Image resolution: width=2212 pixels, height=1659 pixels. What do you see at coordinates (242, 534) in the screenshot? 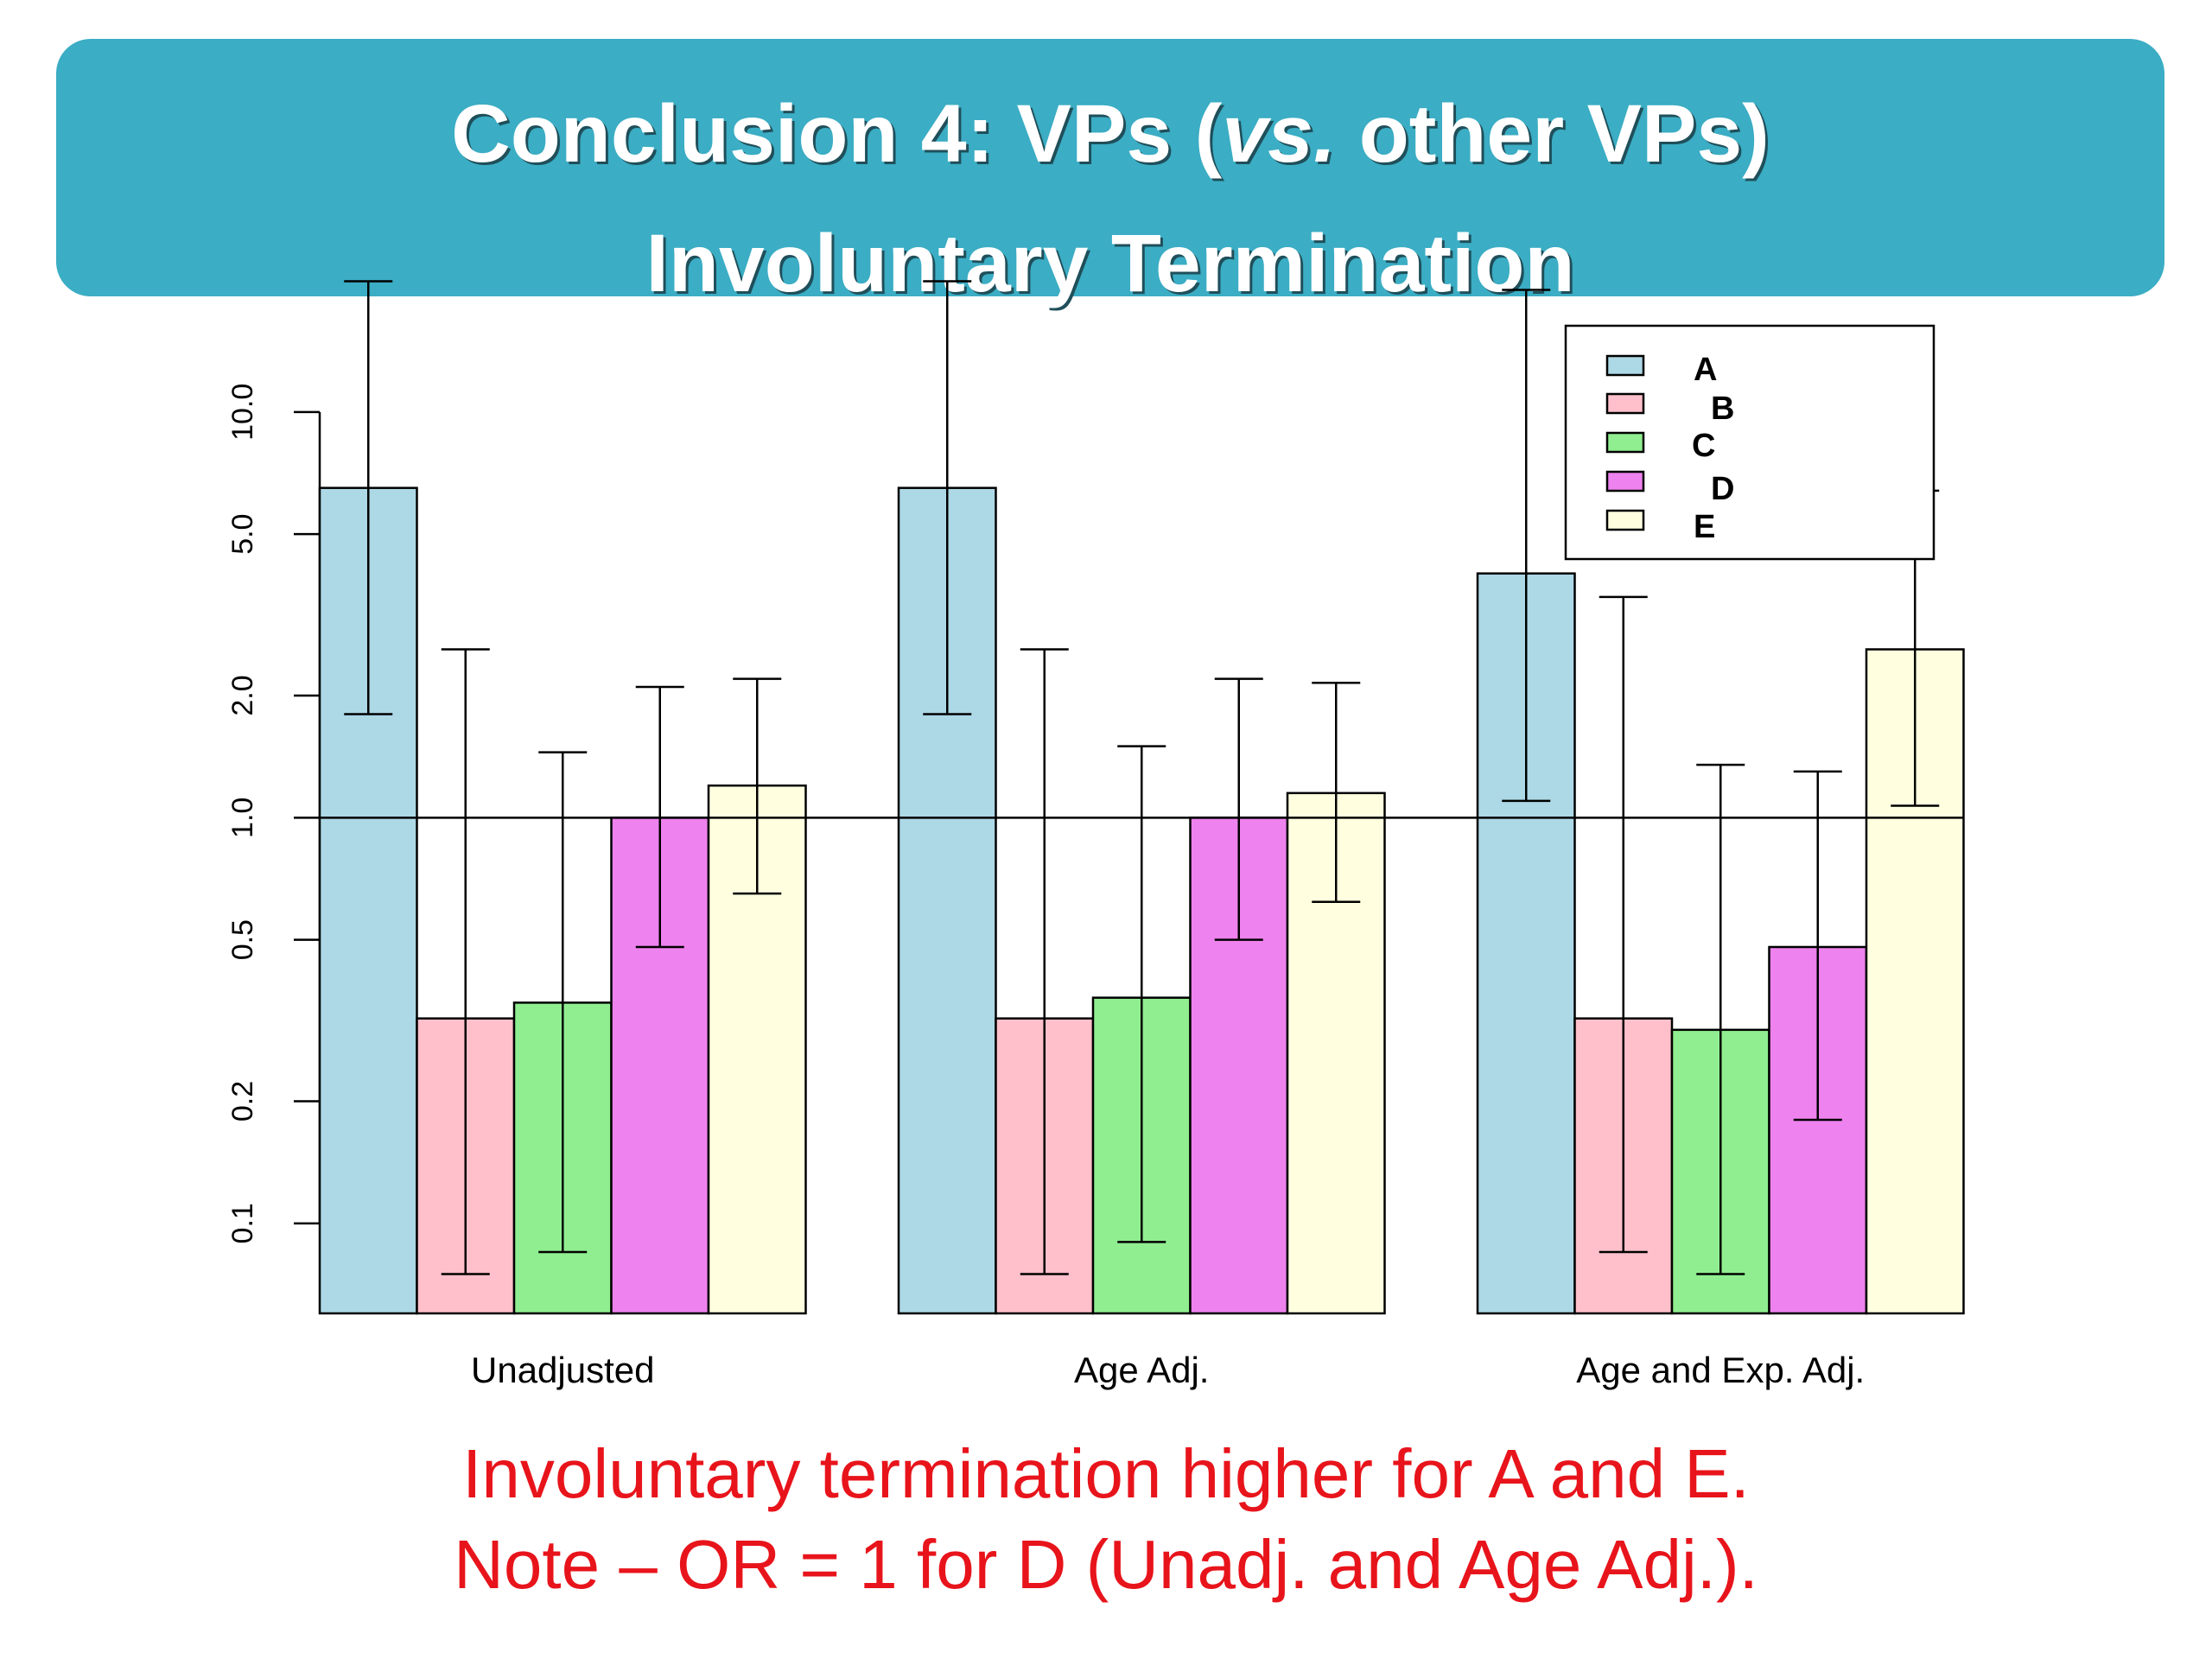
I see `y-tick-label-5.0: 5.0` at bounding box center [242, 534].